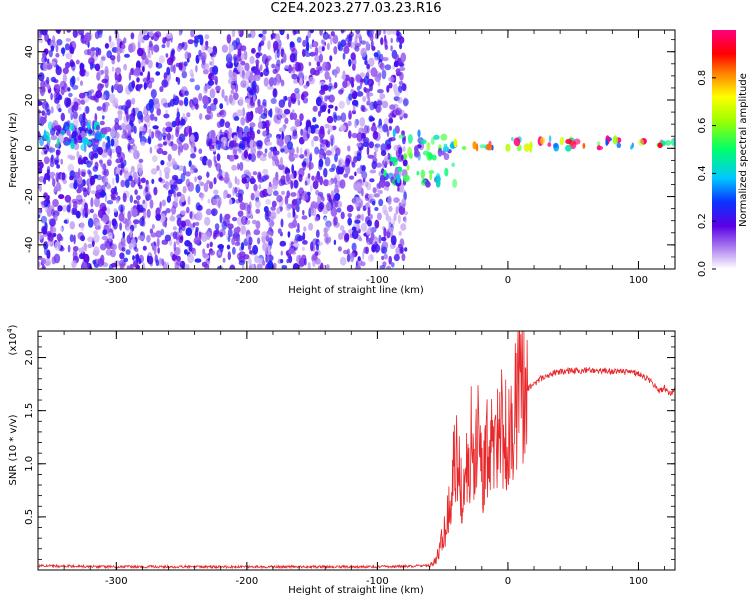 The width and height of the screenshot is (750, 600). Describe the element at coordinates (29, 358) in the screenshot. I see `y-tick-label: 2.0` at that location.